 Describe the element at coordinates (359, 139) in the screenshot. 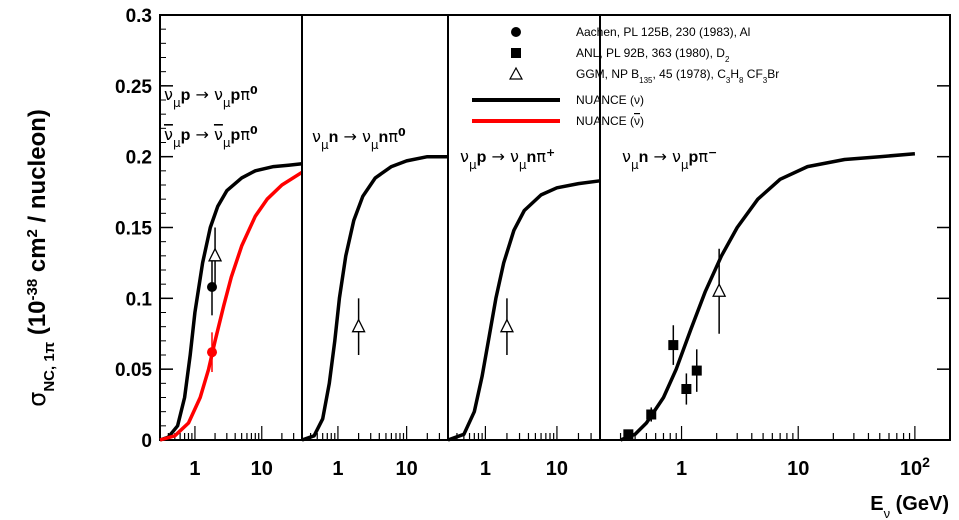

I see `reaction-label: νμn → νμnπ0` at that location.